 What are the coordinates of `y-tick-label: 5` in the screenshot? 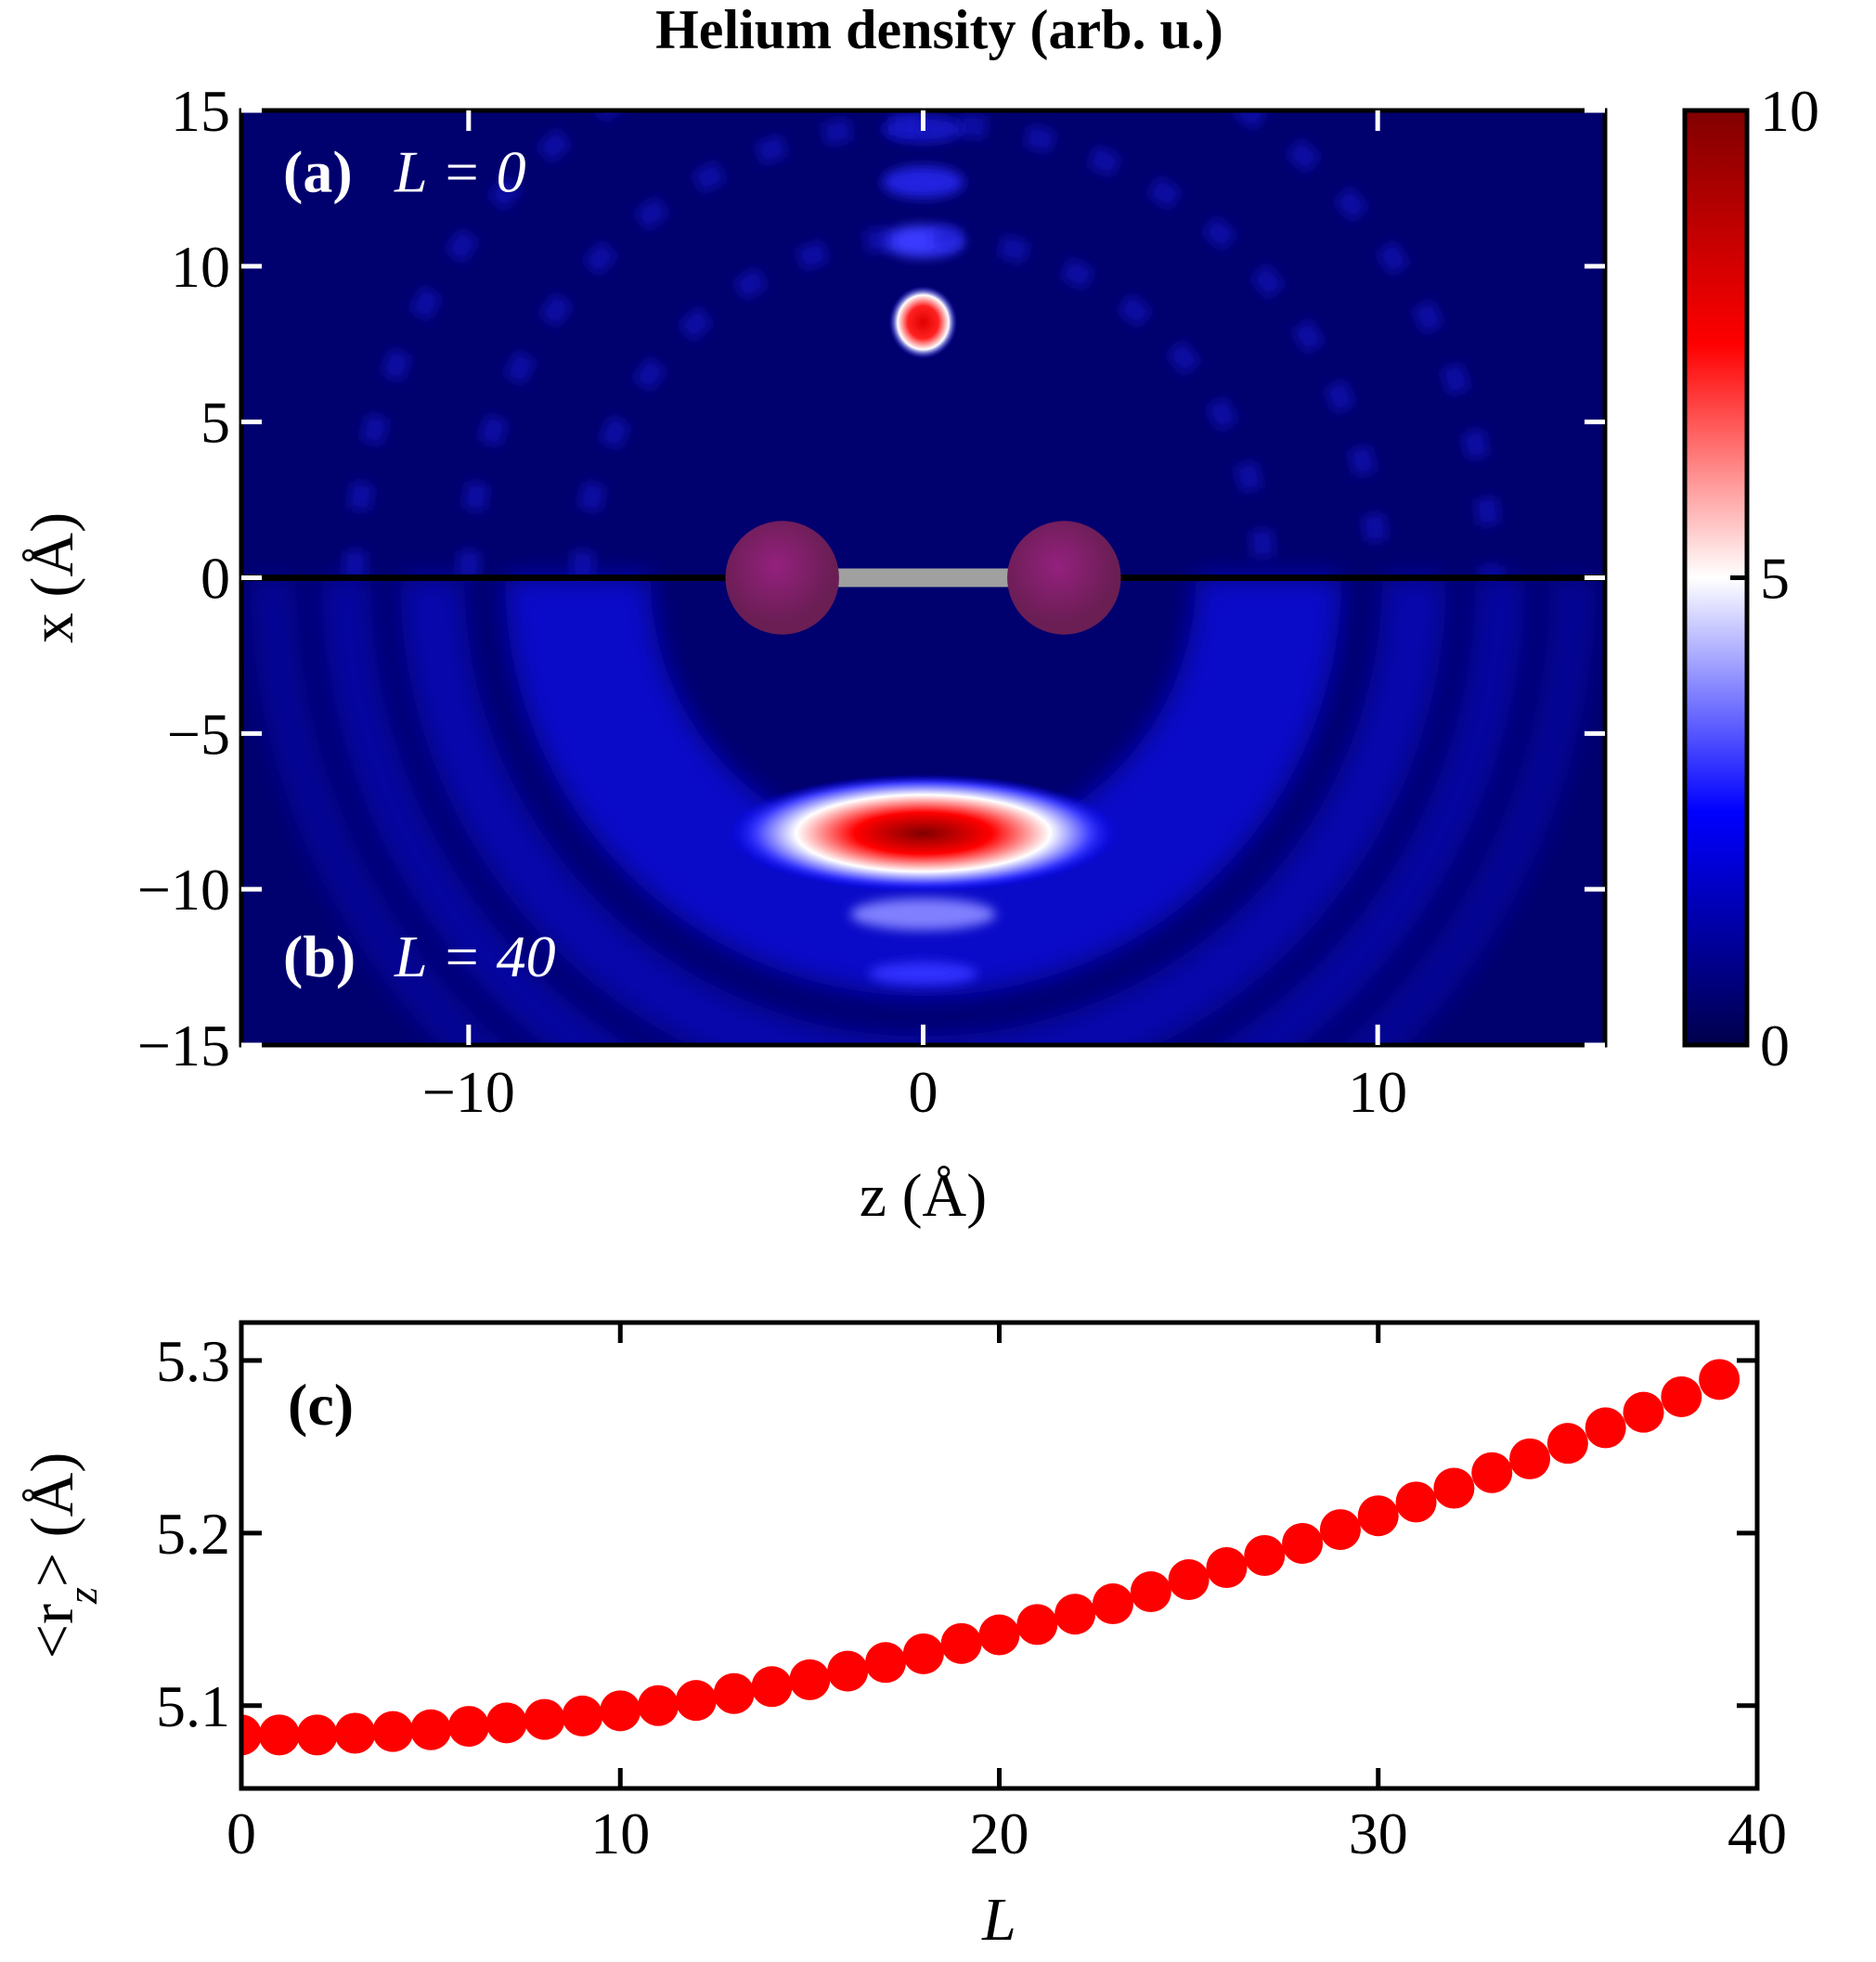 It's located at (215, 423).